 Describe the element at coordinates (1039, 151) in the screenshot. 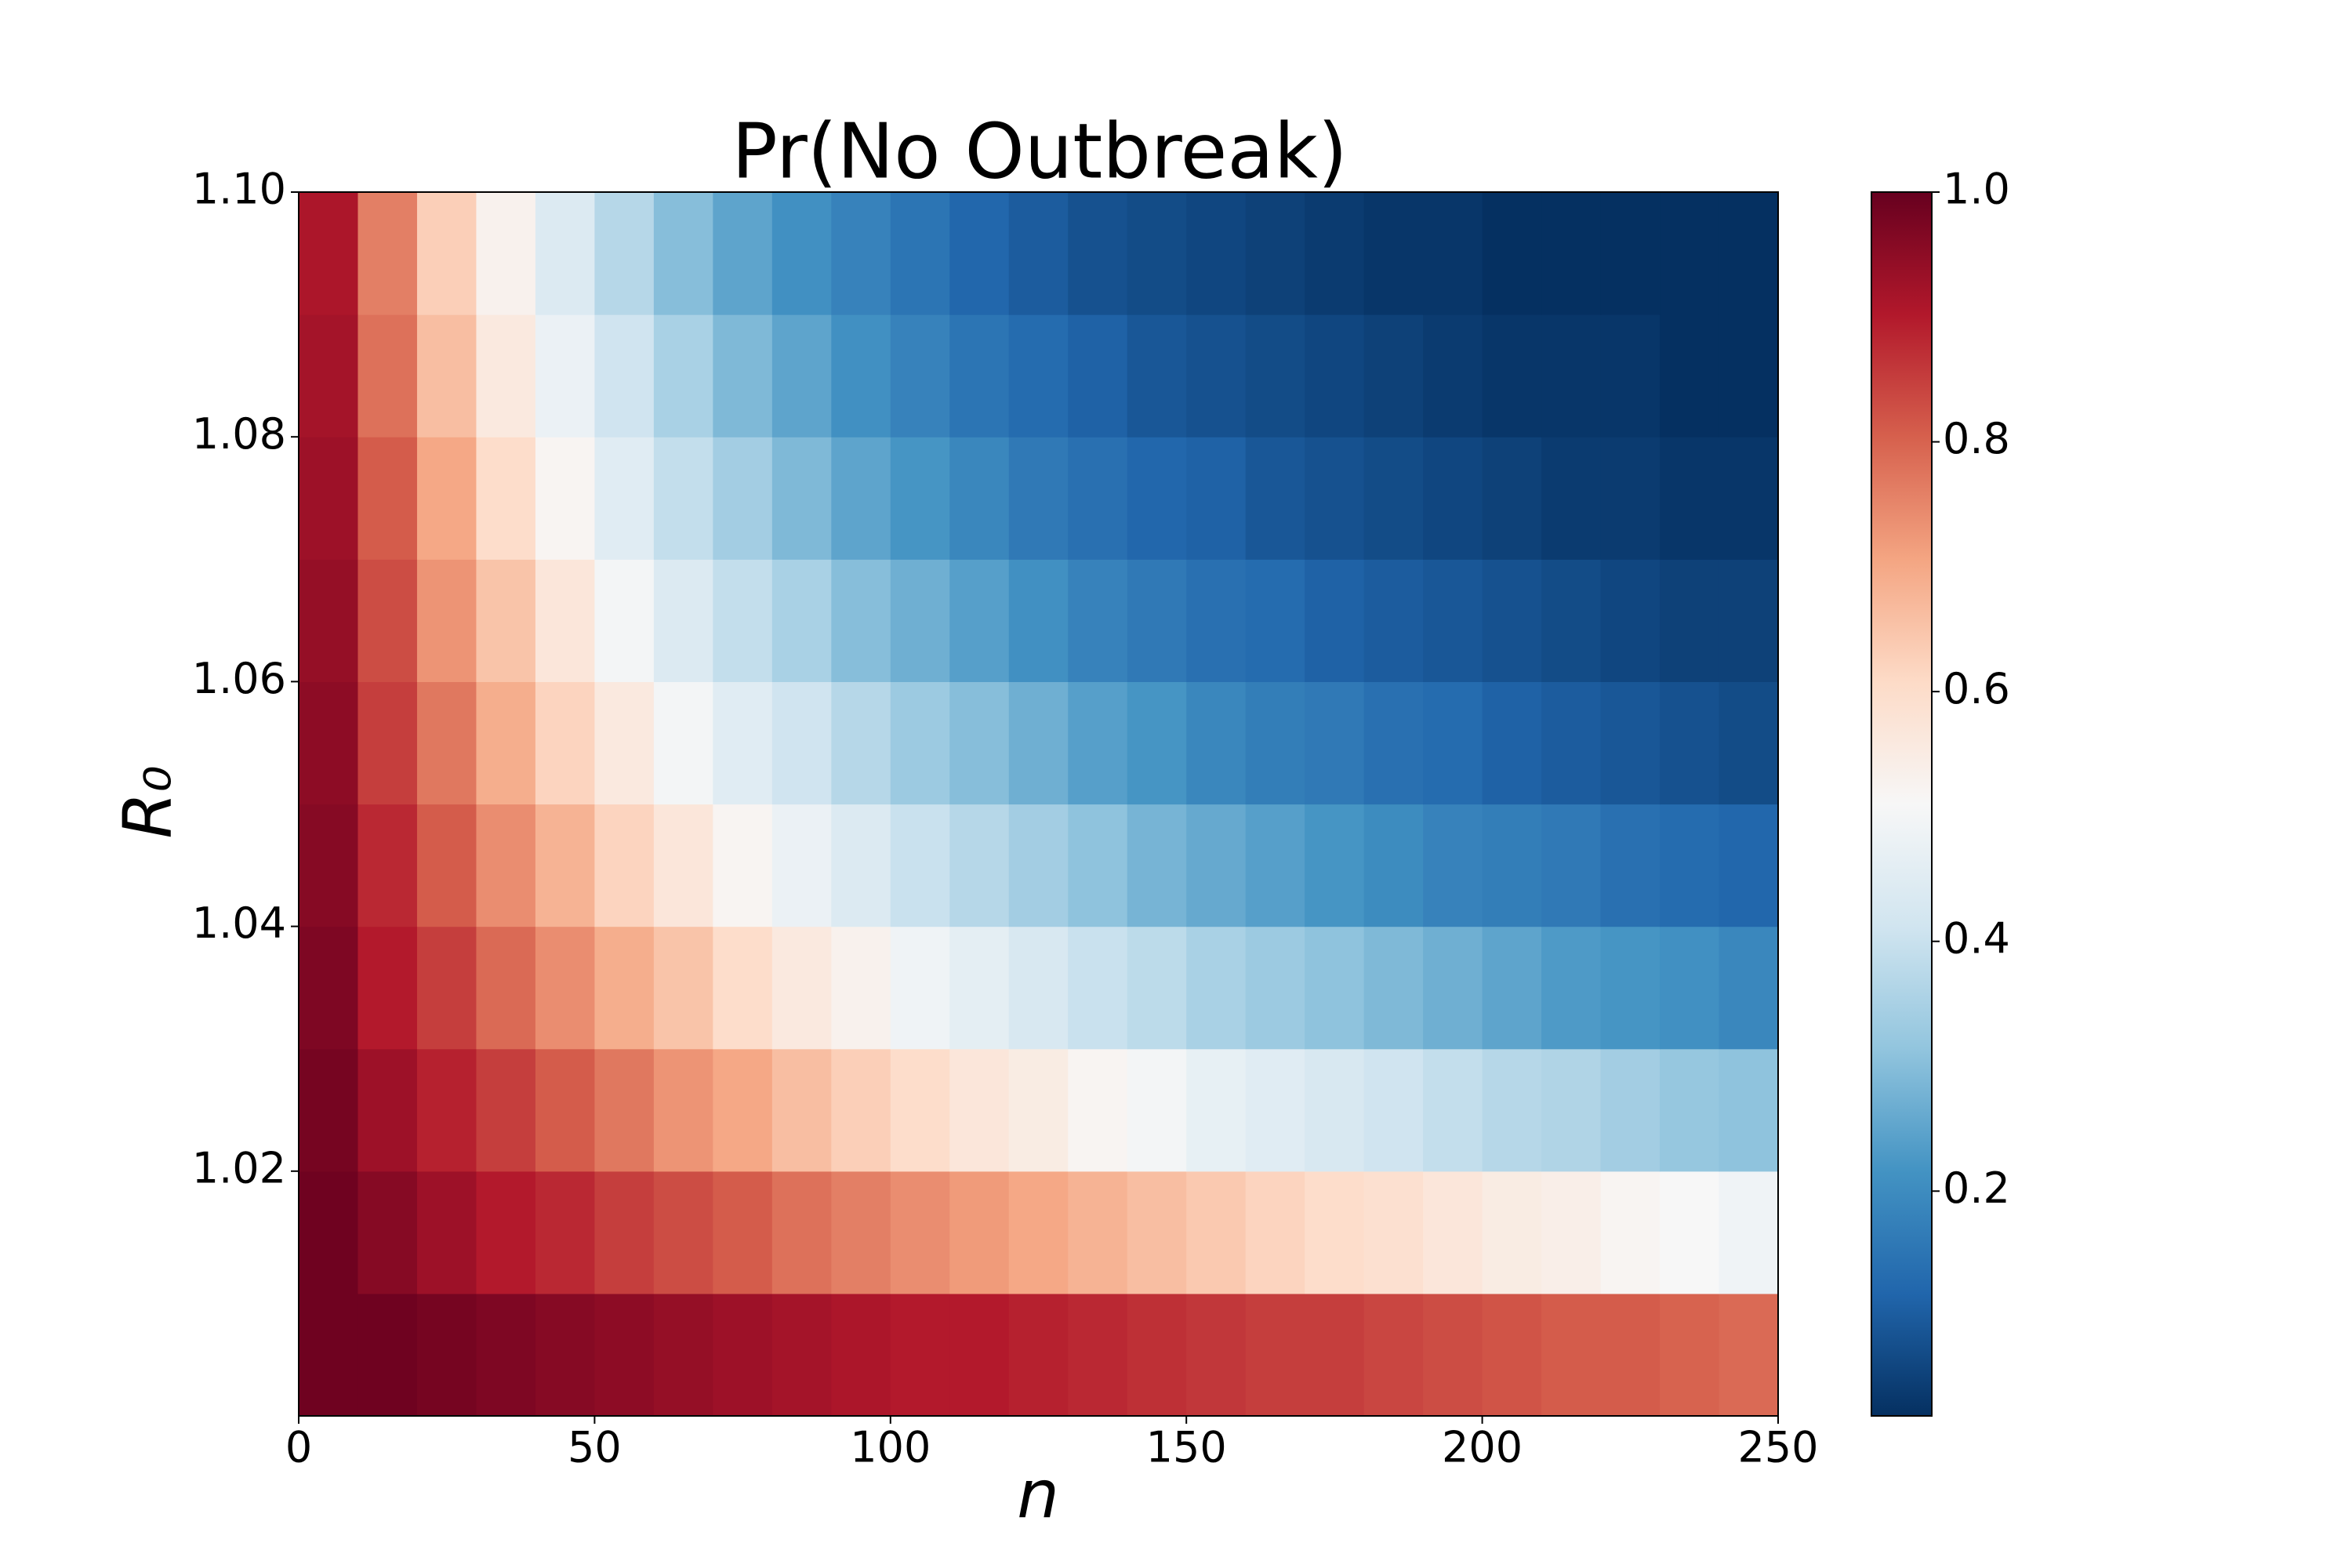

I see `chart-title: Pr(No Outbreak)` at that location.